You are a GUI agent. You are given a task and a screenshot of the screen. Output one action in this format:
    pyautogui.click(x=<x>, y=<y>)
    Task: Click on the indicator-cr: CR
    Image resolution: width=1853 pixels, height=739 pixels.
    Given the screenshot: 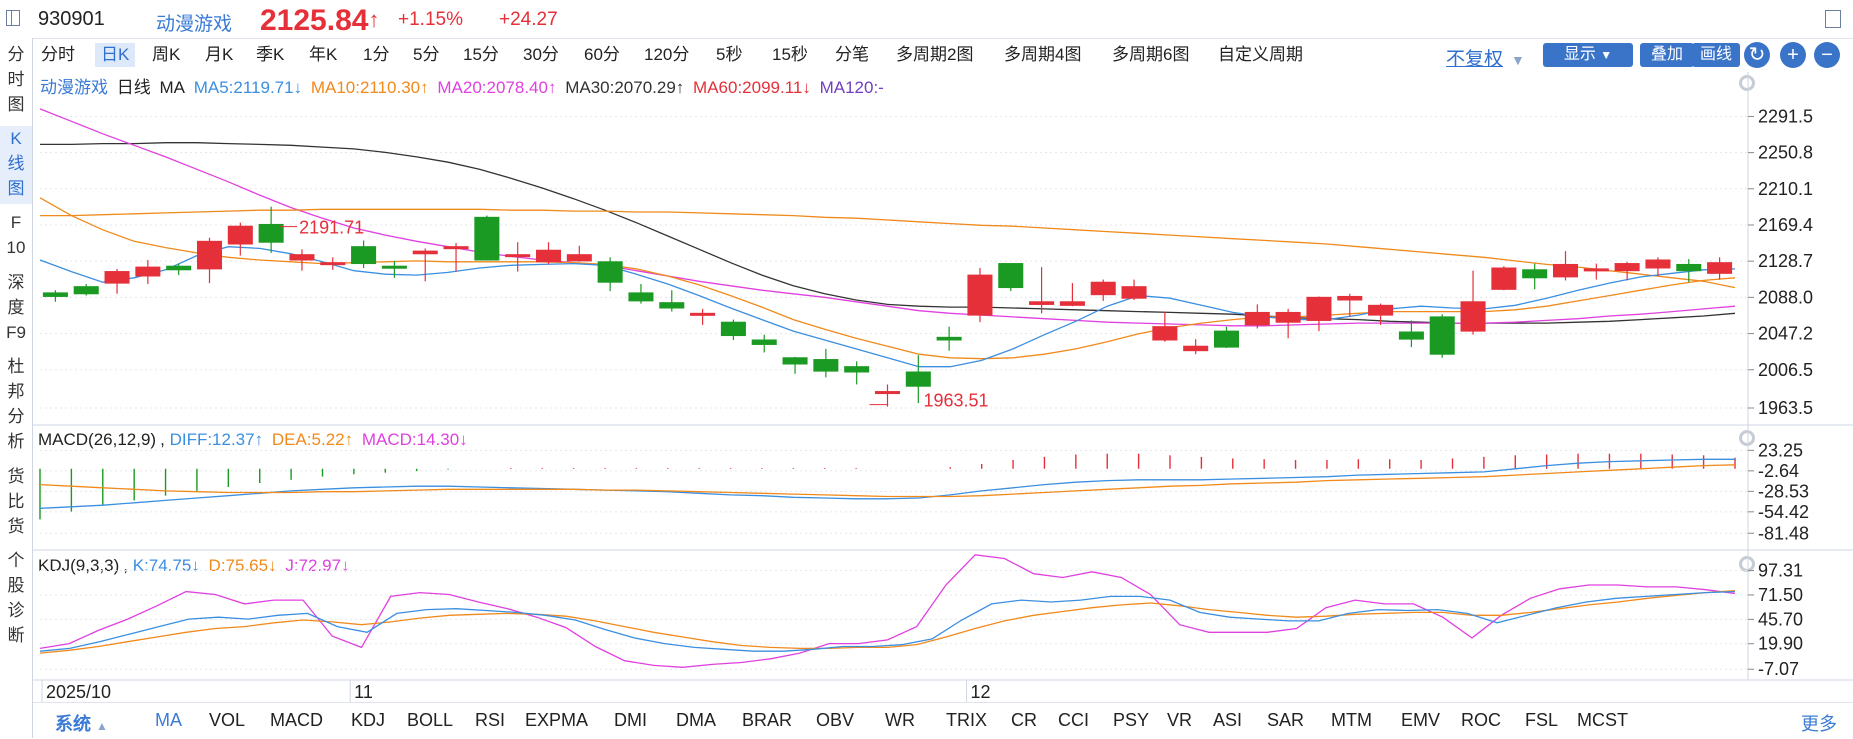 What is the action you would take?
    pyautogui.click(x=1024, y=720)
    